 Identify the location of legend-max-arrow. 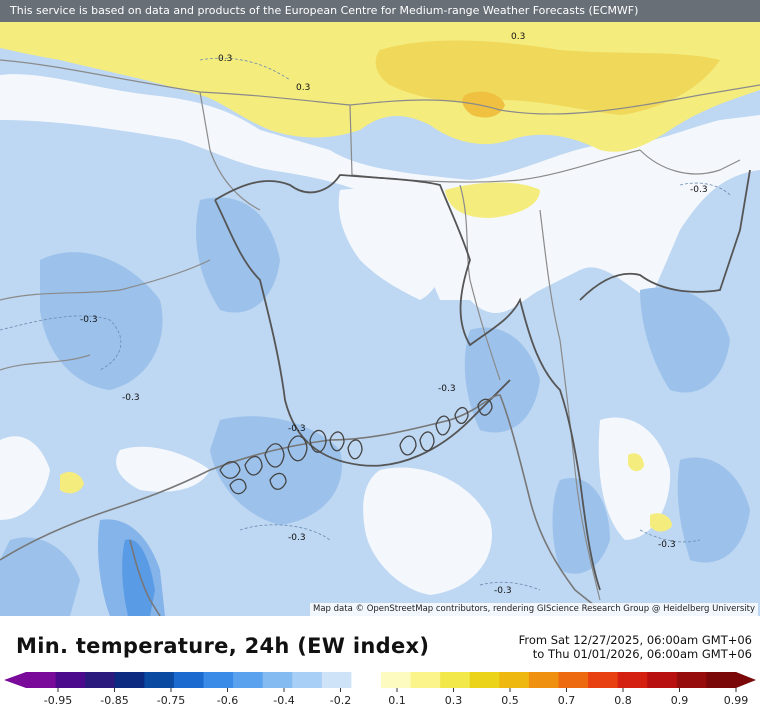
(746, 680).